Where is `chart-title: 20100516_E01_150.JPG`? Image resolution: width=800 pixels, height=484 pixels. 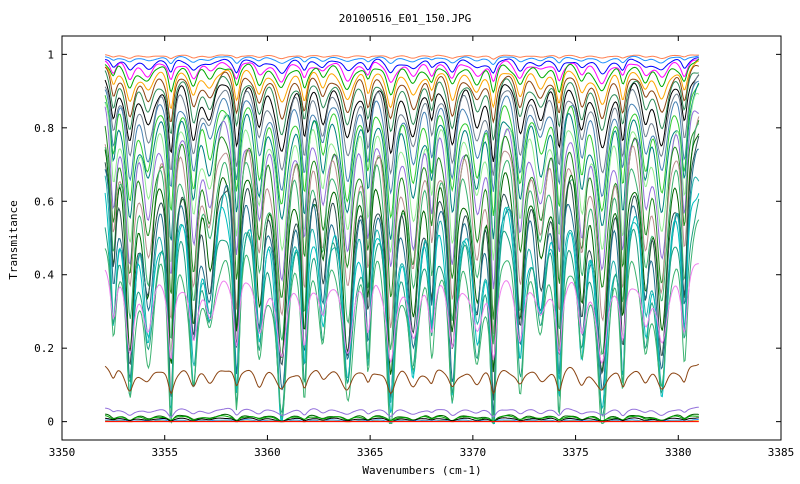 chart-title: 20100516_E01_150.JPG is located at coordinates (405, 18).